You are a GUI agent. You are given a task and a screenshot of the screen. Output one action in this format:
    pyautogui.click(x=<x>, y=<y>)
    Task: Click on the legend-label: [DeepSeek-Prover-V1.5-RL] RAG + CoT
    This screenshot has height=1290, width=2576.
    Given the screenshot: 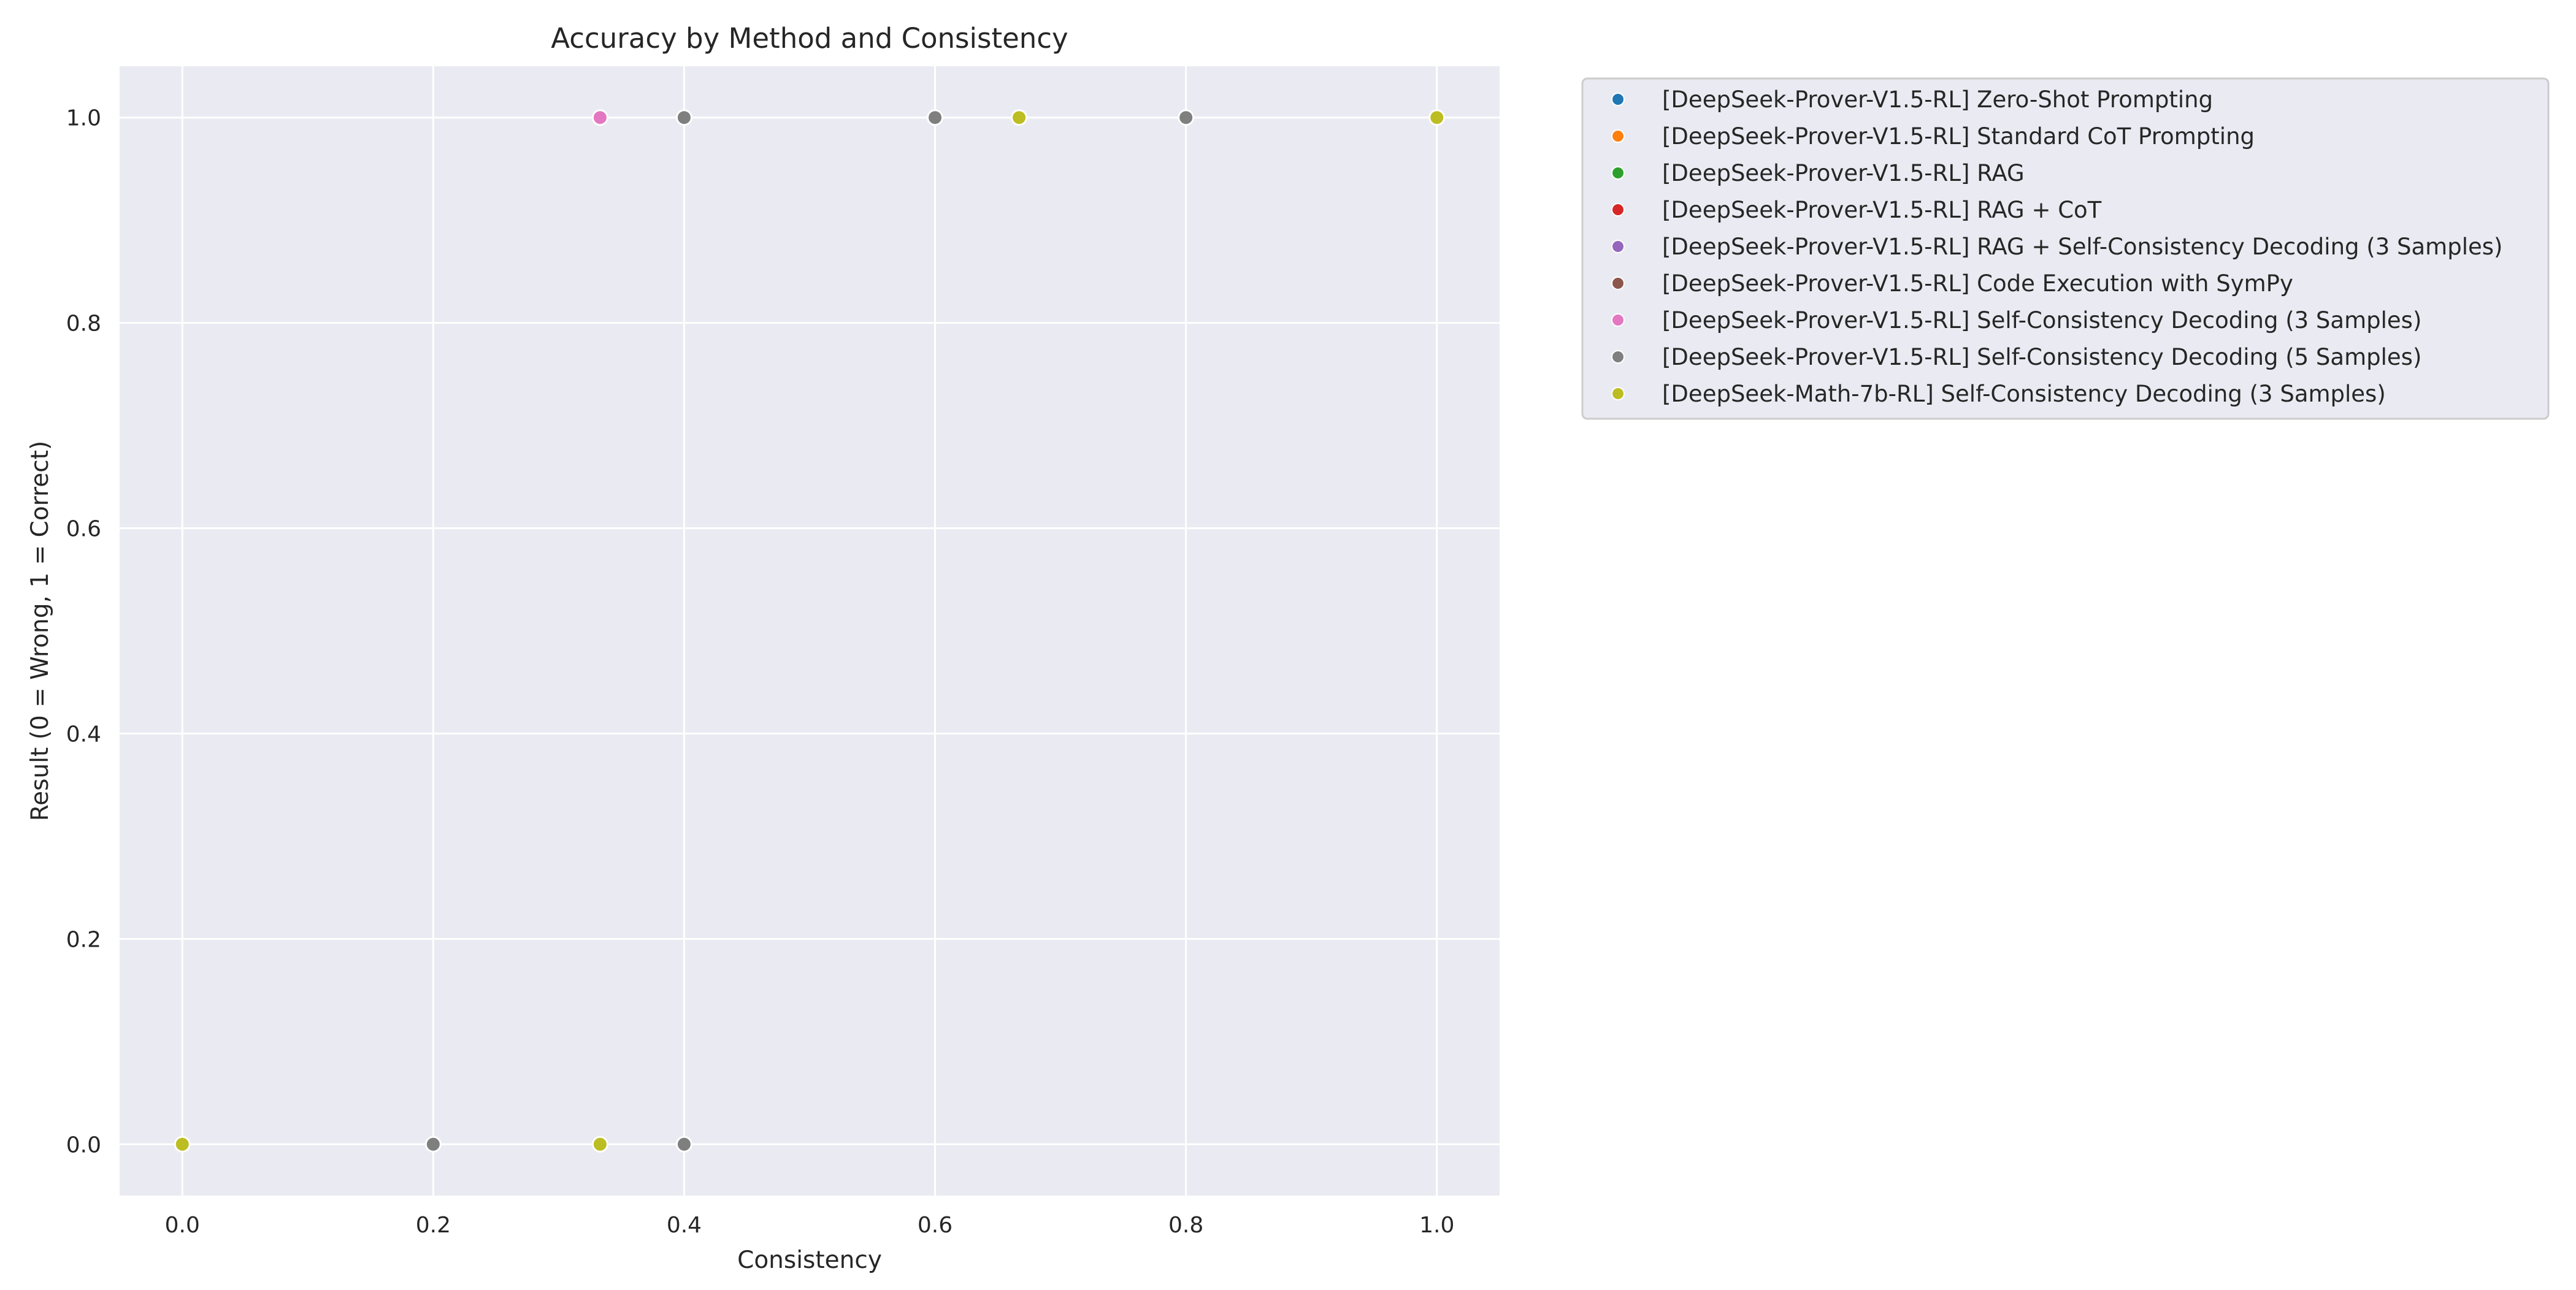 What is the action you would take?
    pyautogui.click(x=1882, y=210)
    